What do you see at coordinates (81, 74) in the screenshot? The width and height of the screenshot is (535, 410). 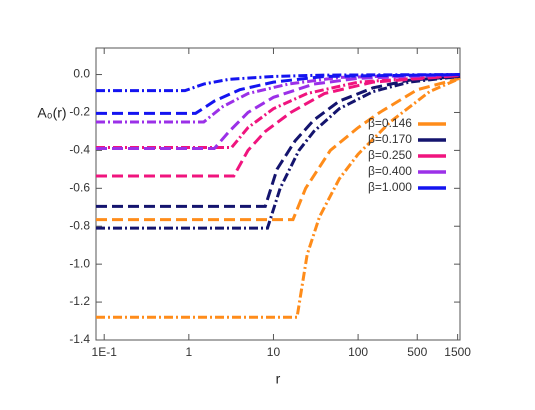 I see `y-tick-label: 0.0` at bounding box center [81, 74].